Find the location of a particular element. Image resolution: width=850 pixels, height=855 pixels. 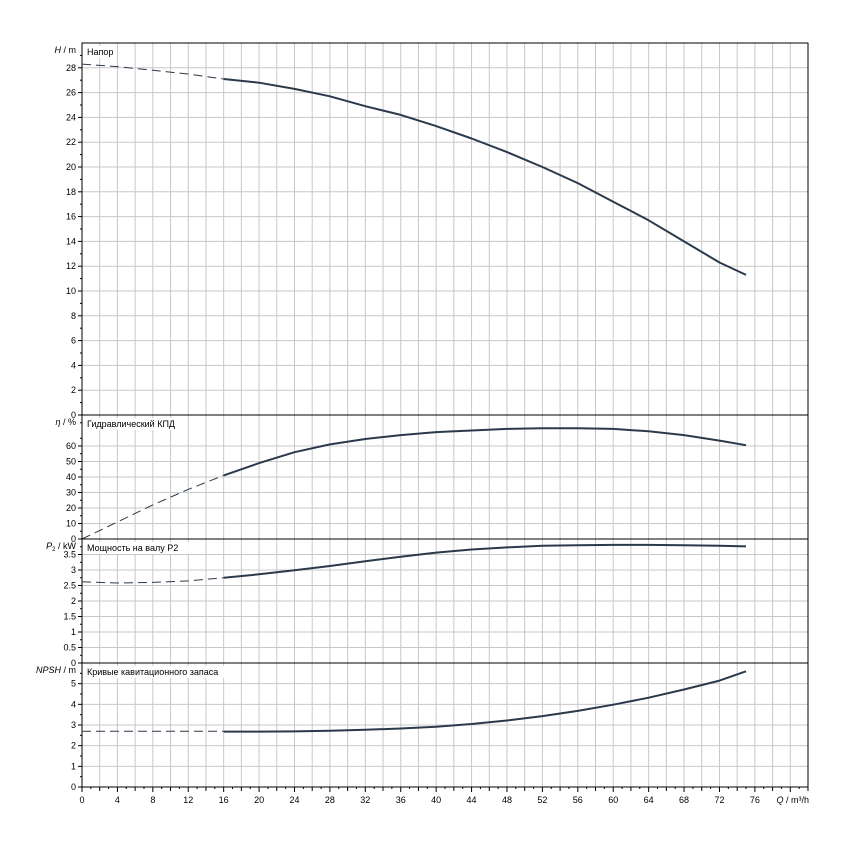

x-tick-label: 76 is located at coordinates (755, 800).